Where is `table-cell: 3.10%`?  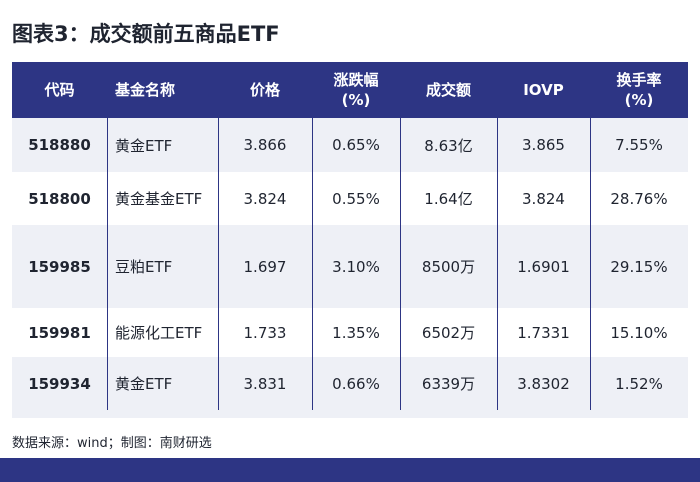 table-cell: 3.10% is located at coordinates (356, 266).